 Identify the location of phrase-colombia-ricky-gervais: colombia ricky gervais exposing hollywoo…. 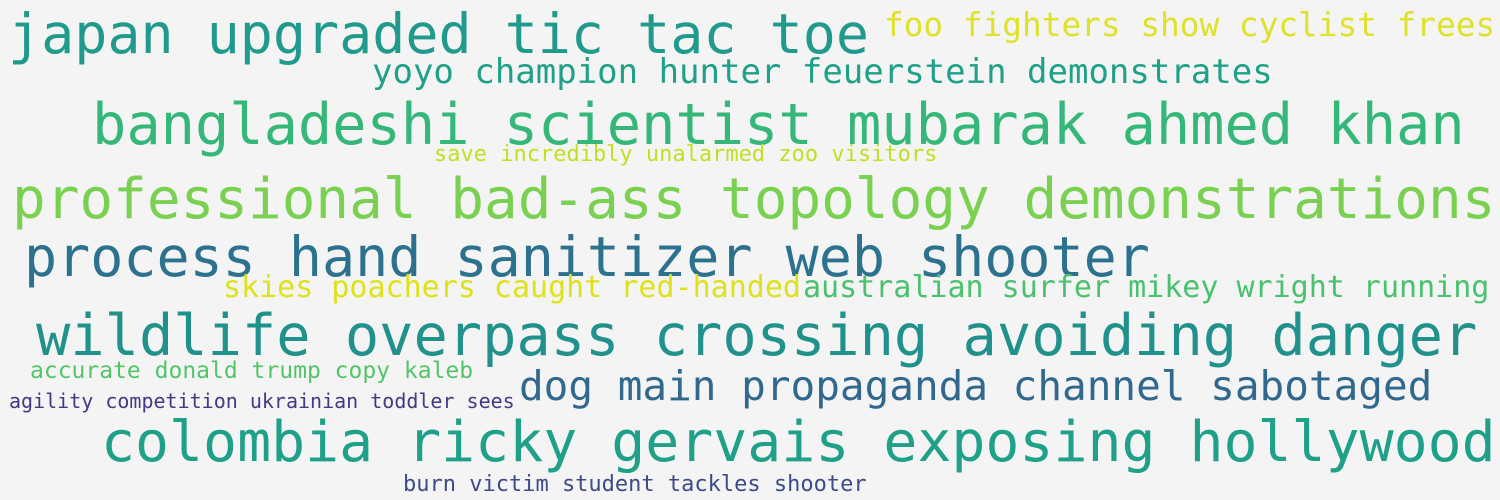
(798, 442).